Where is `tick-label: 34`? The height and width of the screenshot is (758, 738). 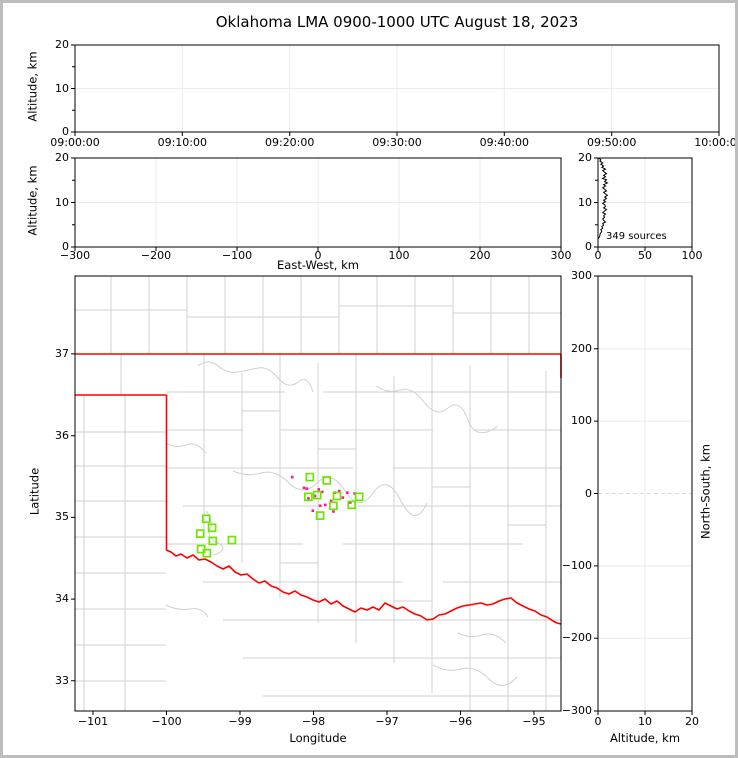 tick-label: 34 is located at coordinates (62, 599).